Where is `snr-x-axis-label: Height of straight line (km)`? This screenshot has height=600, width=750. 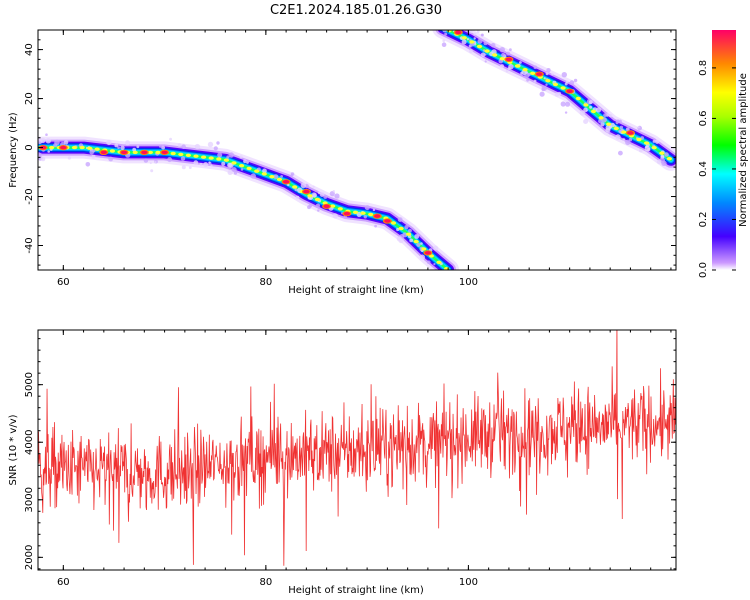
snr-x-axis-label: Height of straight line (km) is located at coordinates (356, 590).